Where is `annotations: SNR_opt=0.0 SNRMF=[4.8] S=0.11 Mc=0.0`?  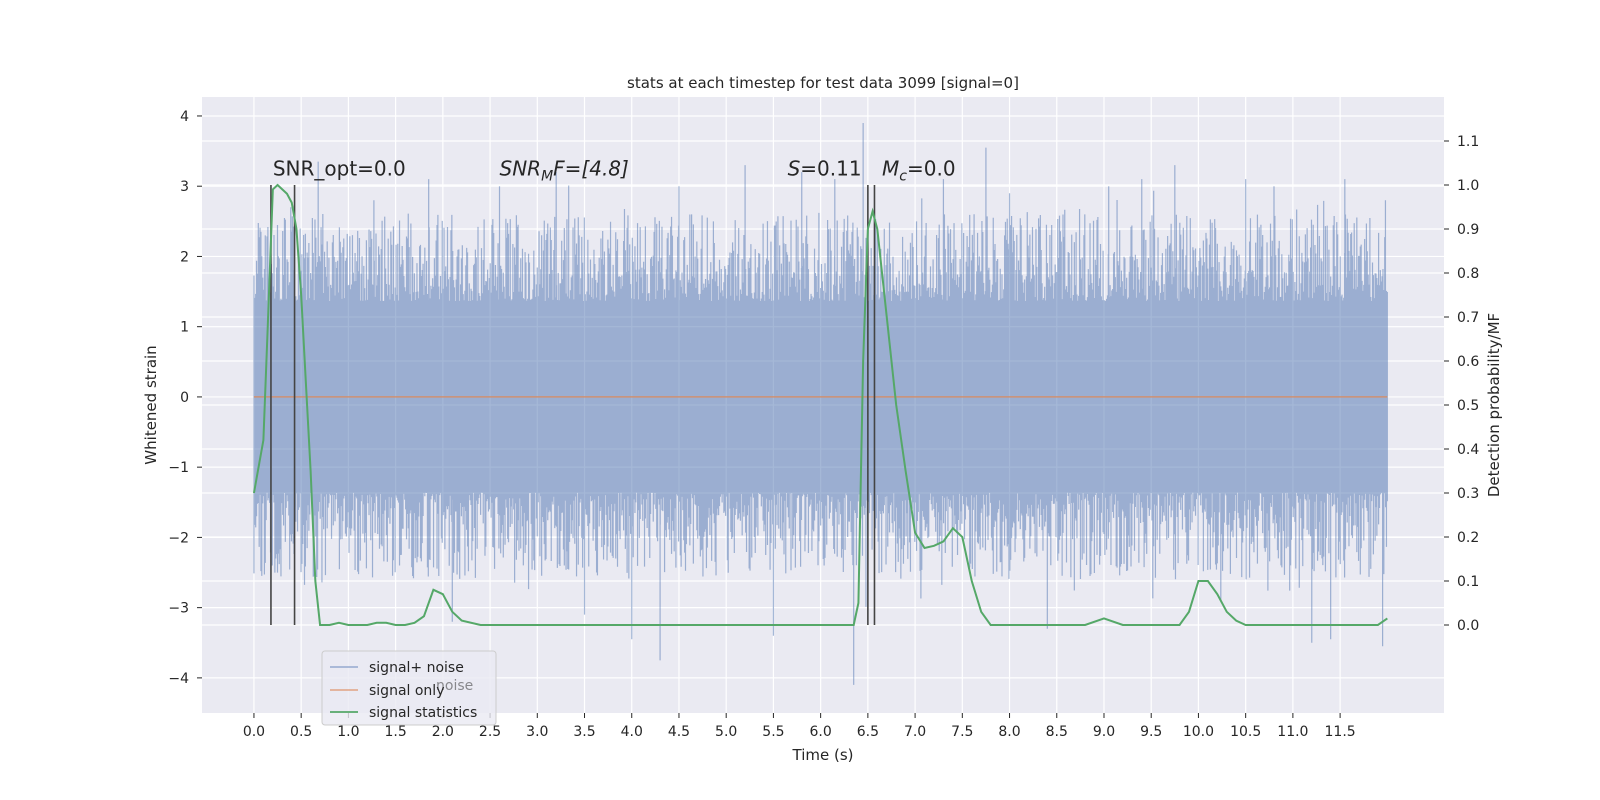 annotations: SNR_opt=0.0 SNRMF=[4.8] S=0.11 Mc=0.0 is located at coordinates (614, 171).